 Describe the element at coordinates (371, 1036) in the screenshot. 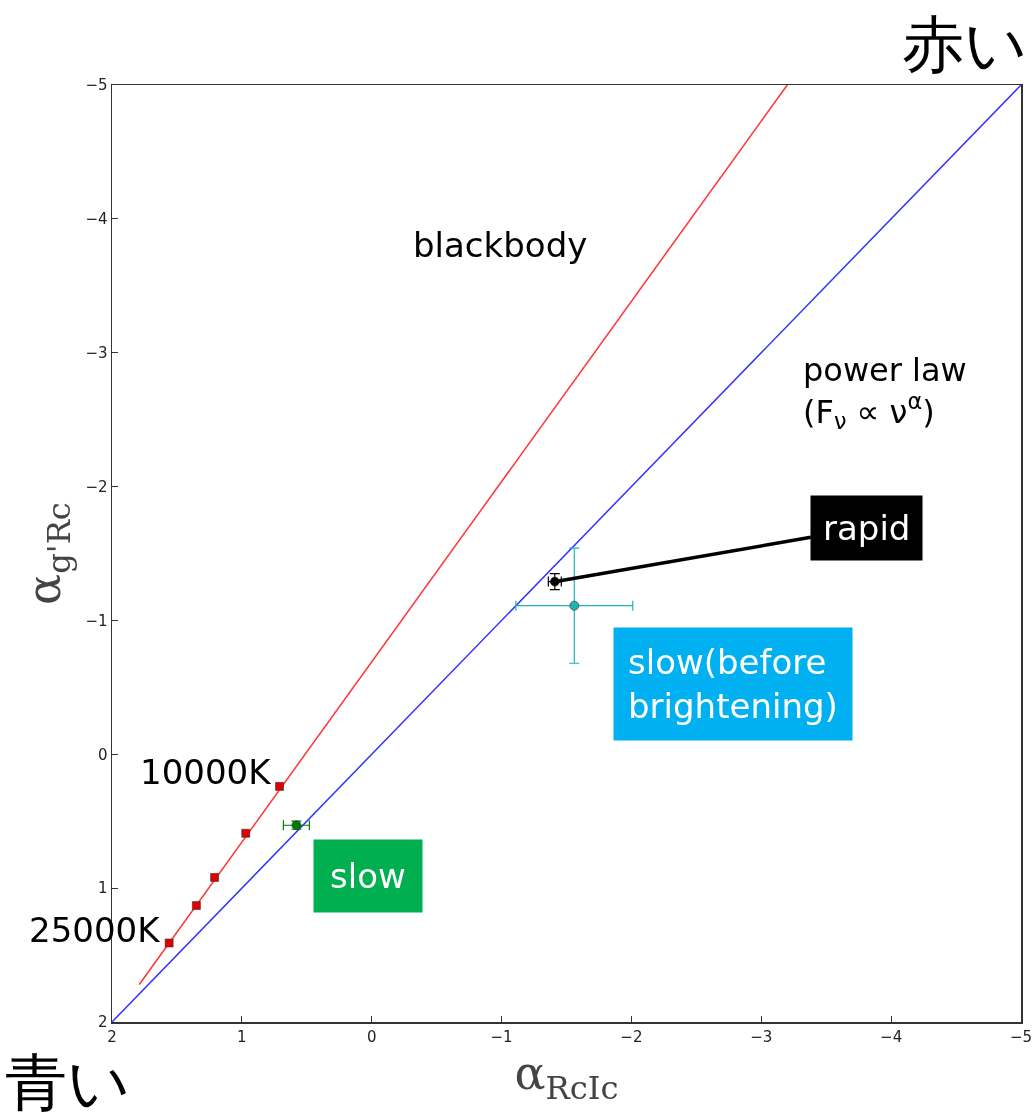

I see `x-tick-label: 0` at that location.